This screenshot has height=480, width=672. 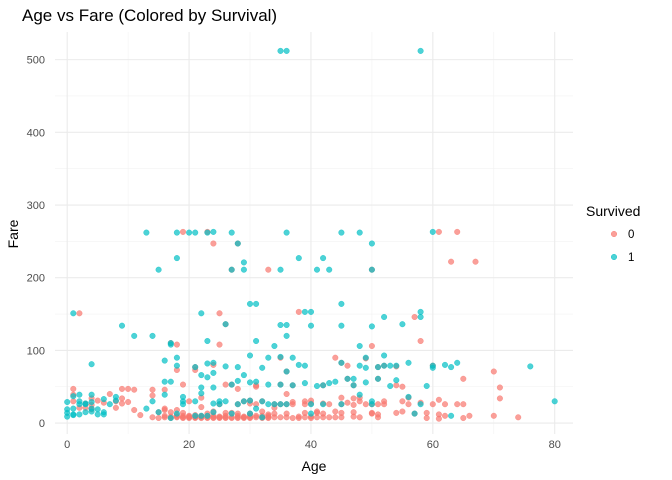 I want to click on y-tick-label: 500, so click(x=36, y=61).